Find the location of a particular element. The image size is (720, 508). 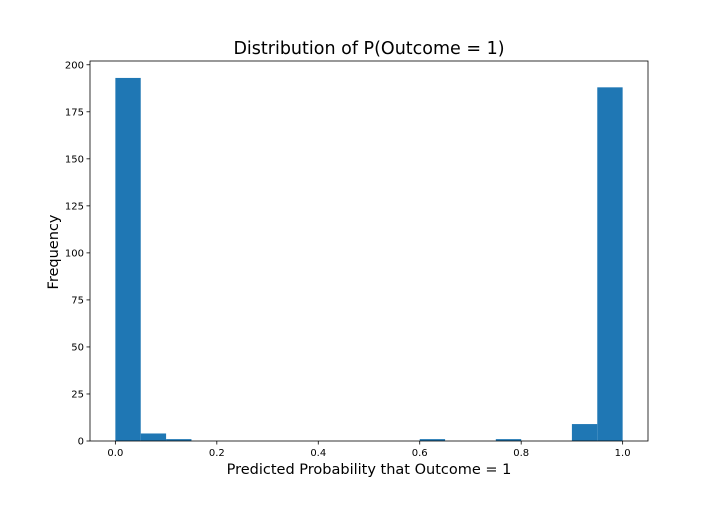

y-tick-label: 0 is located at coordinates (81, 442).